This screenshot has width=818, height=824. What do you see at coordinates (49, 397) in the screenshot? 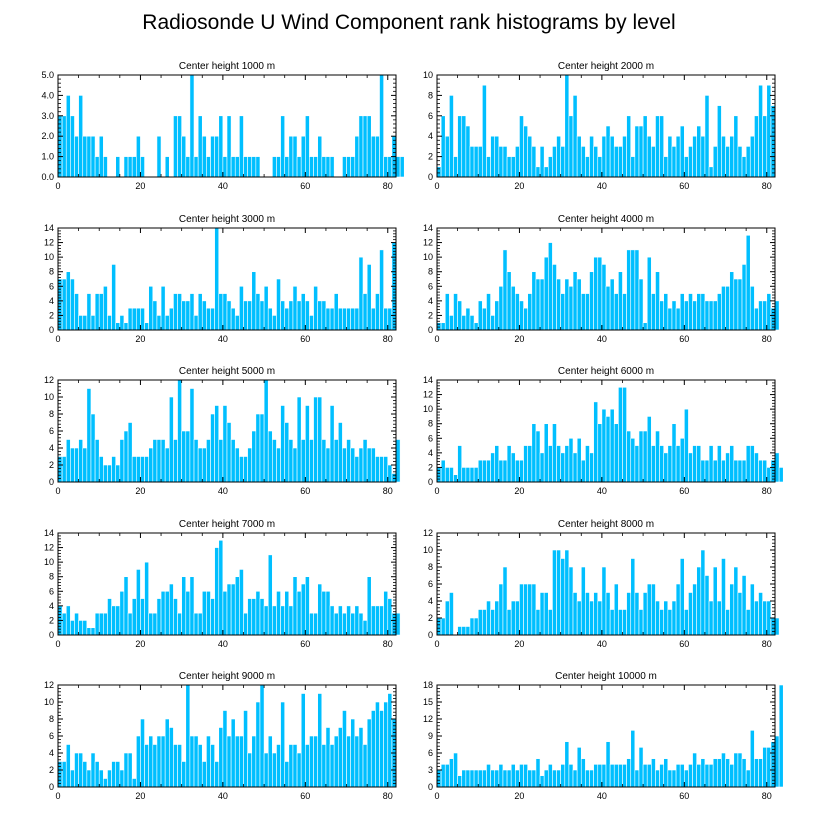
I see `y-tick-label: 10` at bounding box center [49, 397].